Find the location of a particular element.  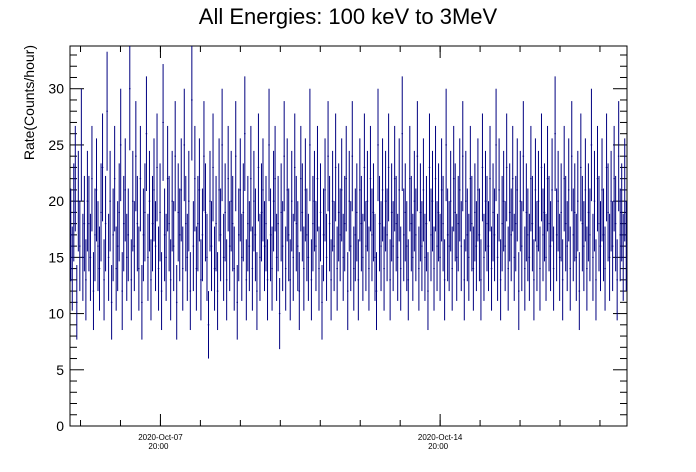

x-tick-date: 2020-Oct-07 is located at coordinates (160, 437).